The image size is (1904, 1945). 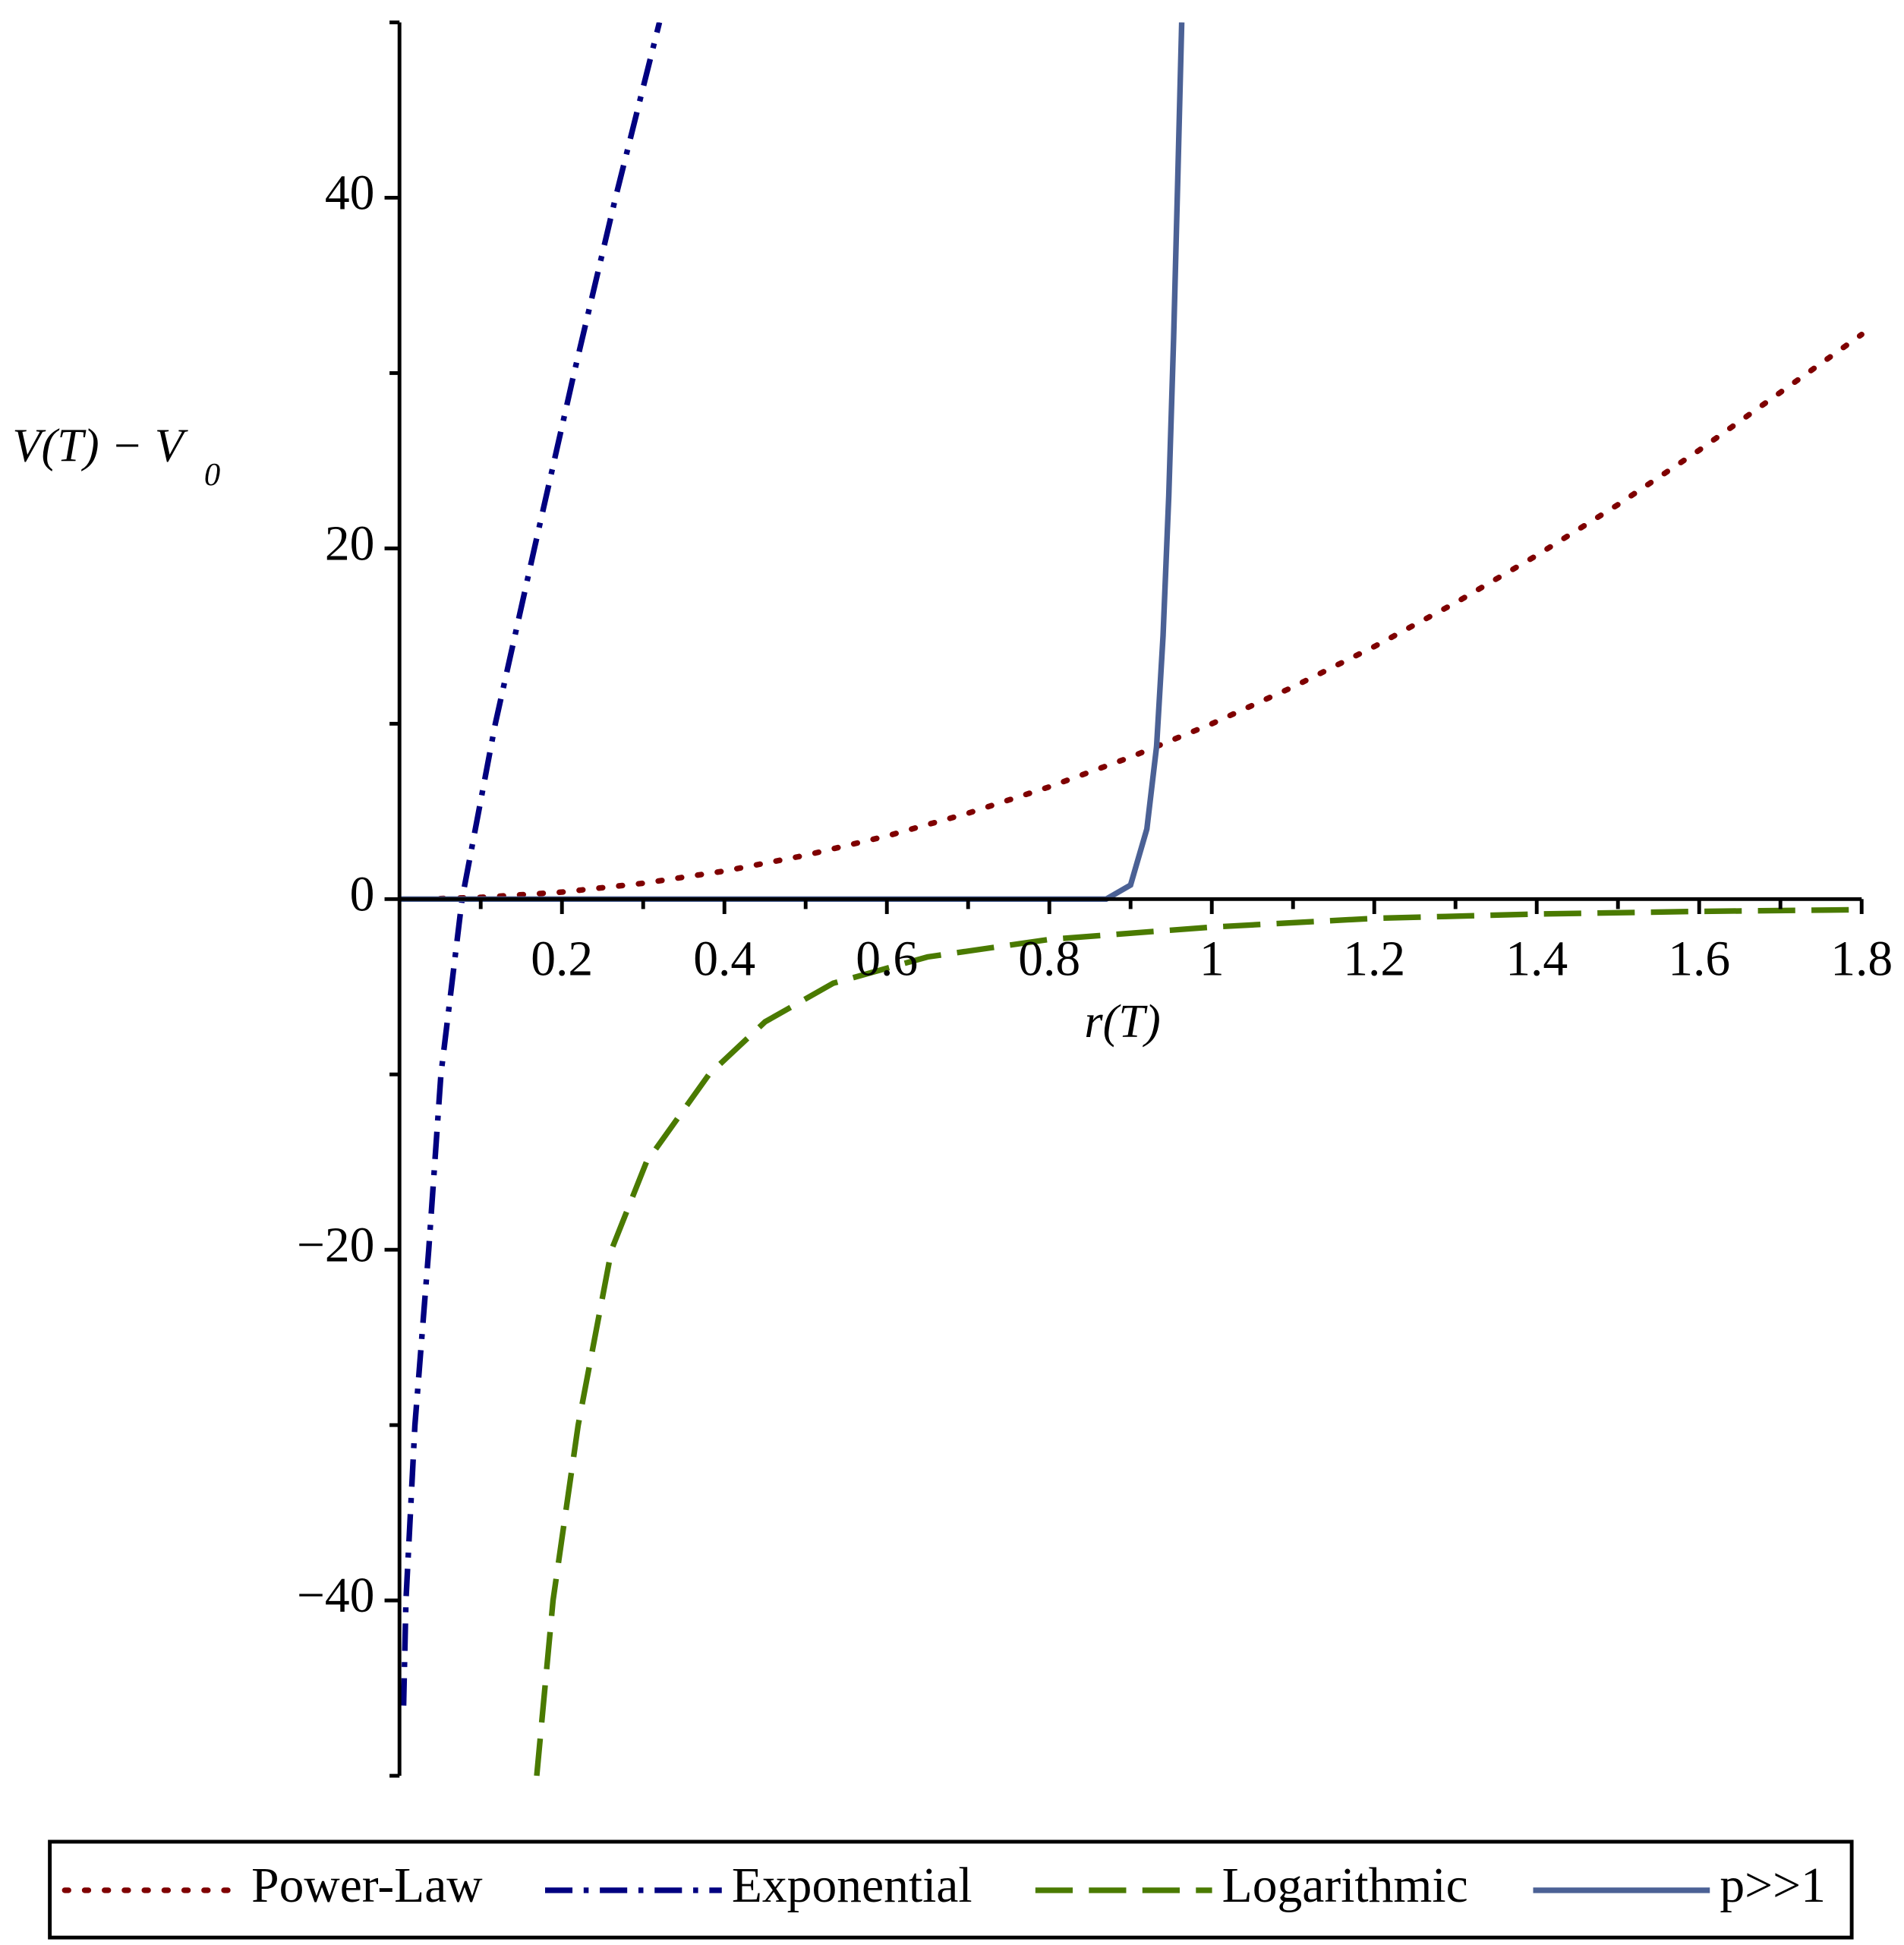 I want to click on x-tick-label: 0.4, so click(x=724, y=959).